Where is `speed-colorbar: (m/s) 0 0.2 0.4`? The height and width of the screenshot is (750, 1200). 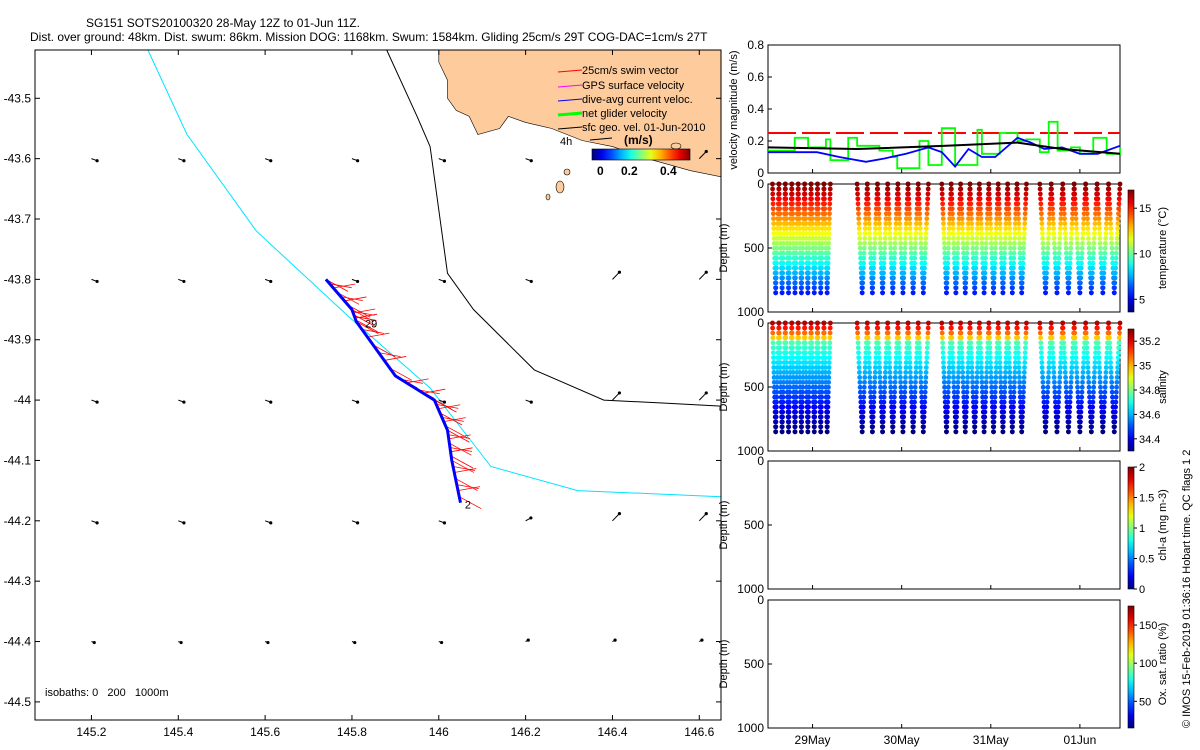
speed-colorbar: (m/s) 0 0.2 0.4 is located at coordinates (641, 155).